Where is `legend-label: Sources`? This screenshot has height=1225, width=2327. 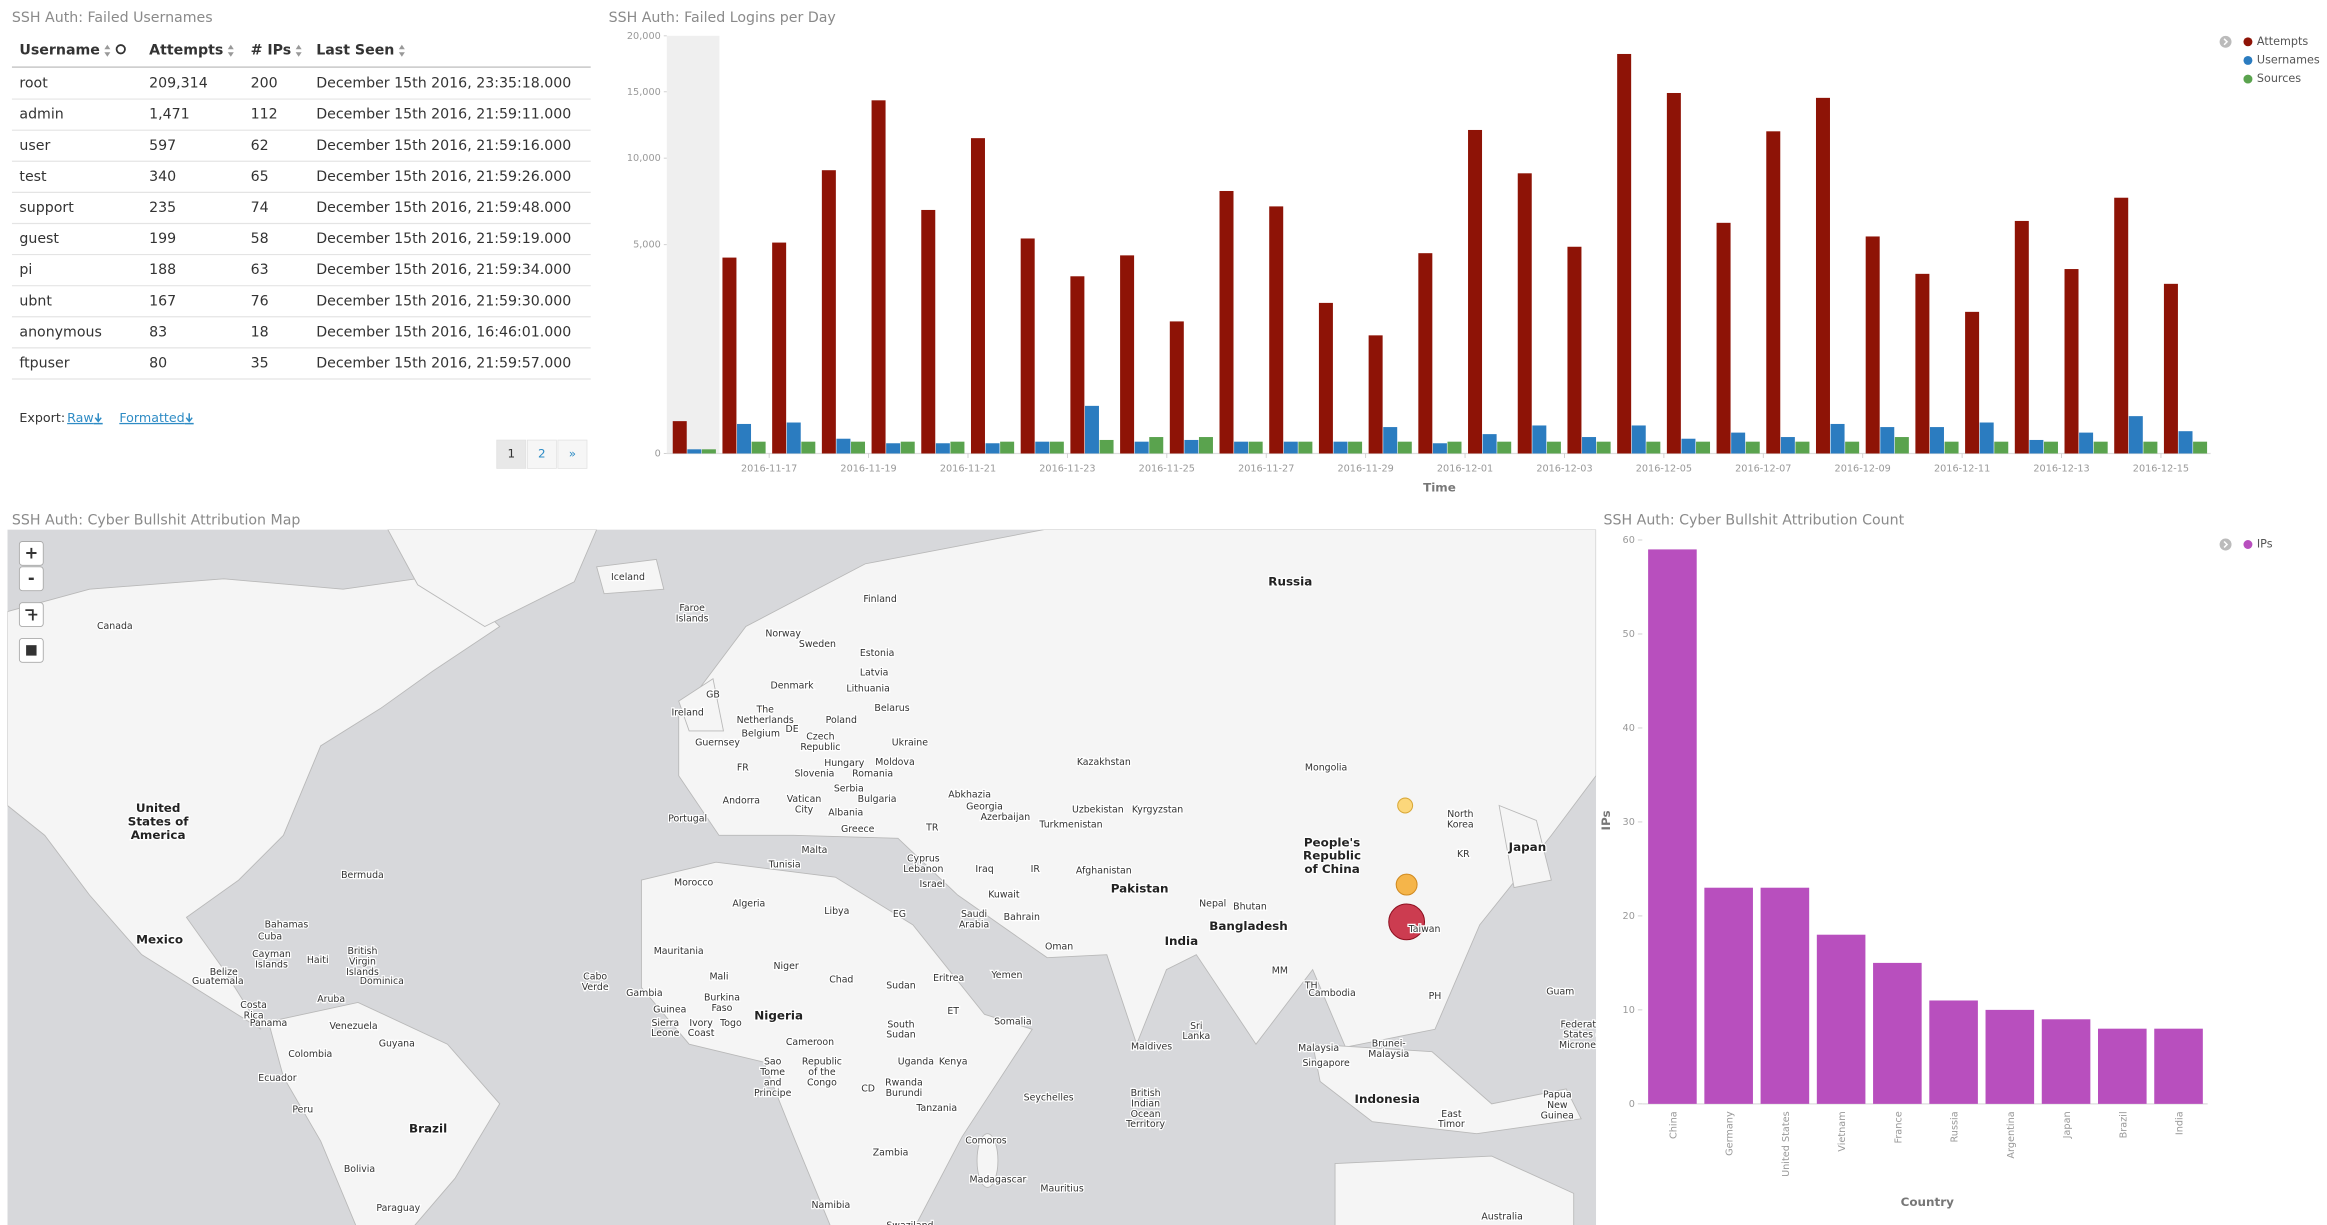 legend-label: Sources is located at coordinates (2279, 78).